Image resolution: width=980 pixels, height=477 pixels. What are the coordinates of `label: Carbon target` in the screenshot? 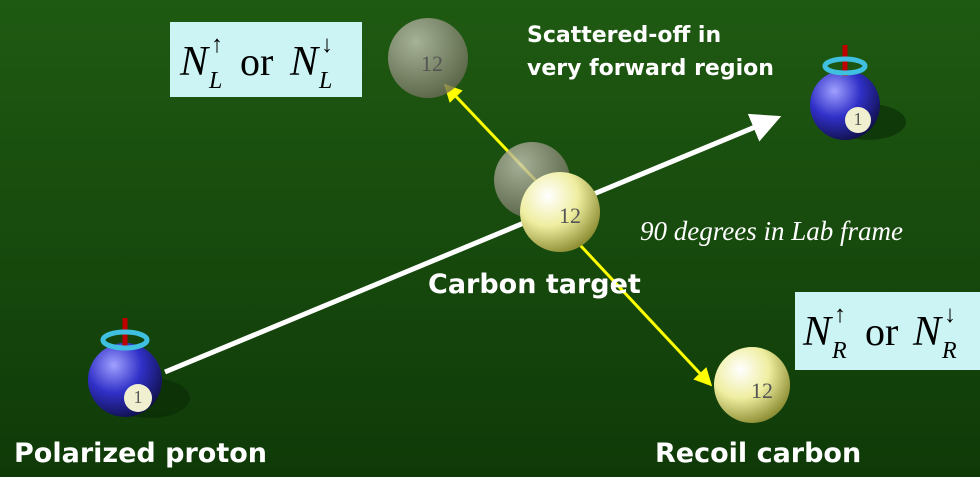 It's located at (534, 284).